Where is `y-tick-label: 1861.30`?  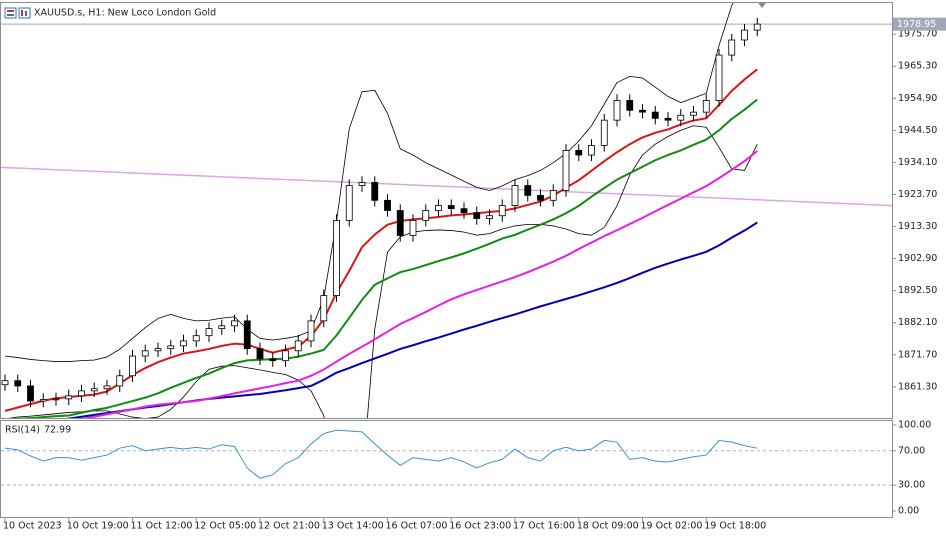 y-tick-label: 1861.30 is located at coordinates (917, 386).